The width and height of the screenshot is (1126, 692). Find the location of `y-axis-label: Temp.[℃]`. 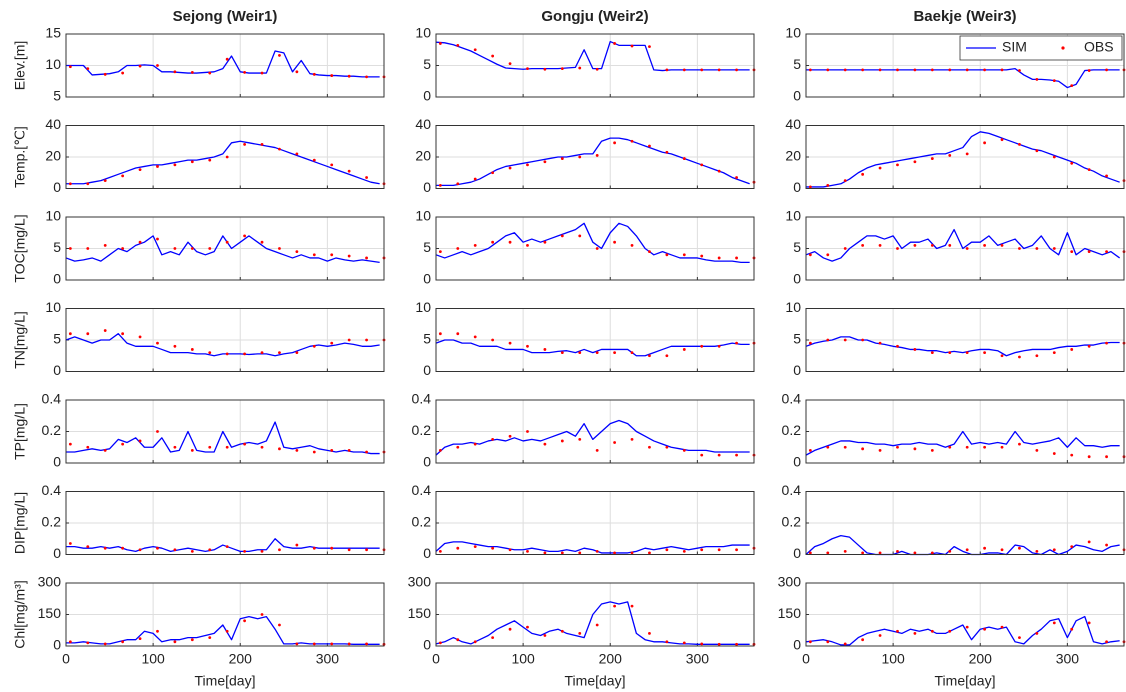

y-axis-label: Temp.[℃] is located at coordinates (20, 157).